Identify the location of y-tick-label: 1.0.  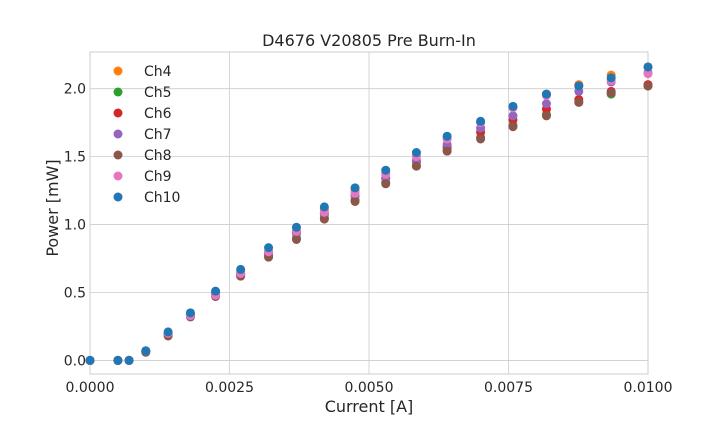
(75, 226).